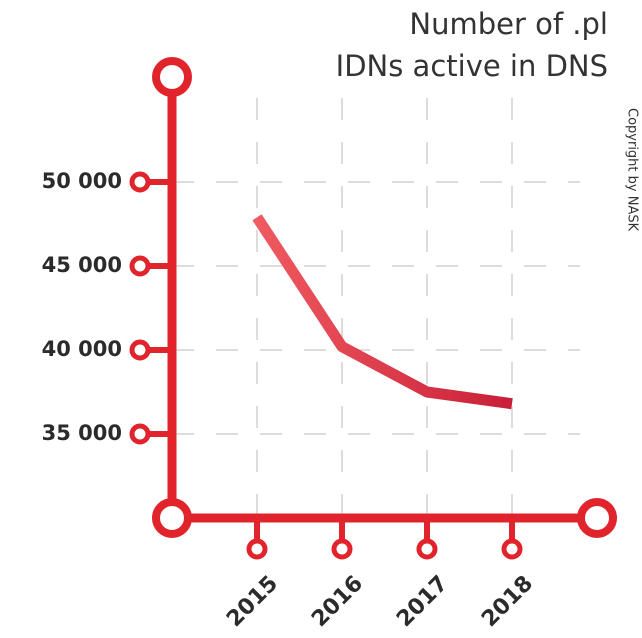  Describe the element at coordinates (507, 601) in the screenshot. I see `x-tick-label: 2018` at that location.